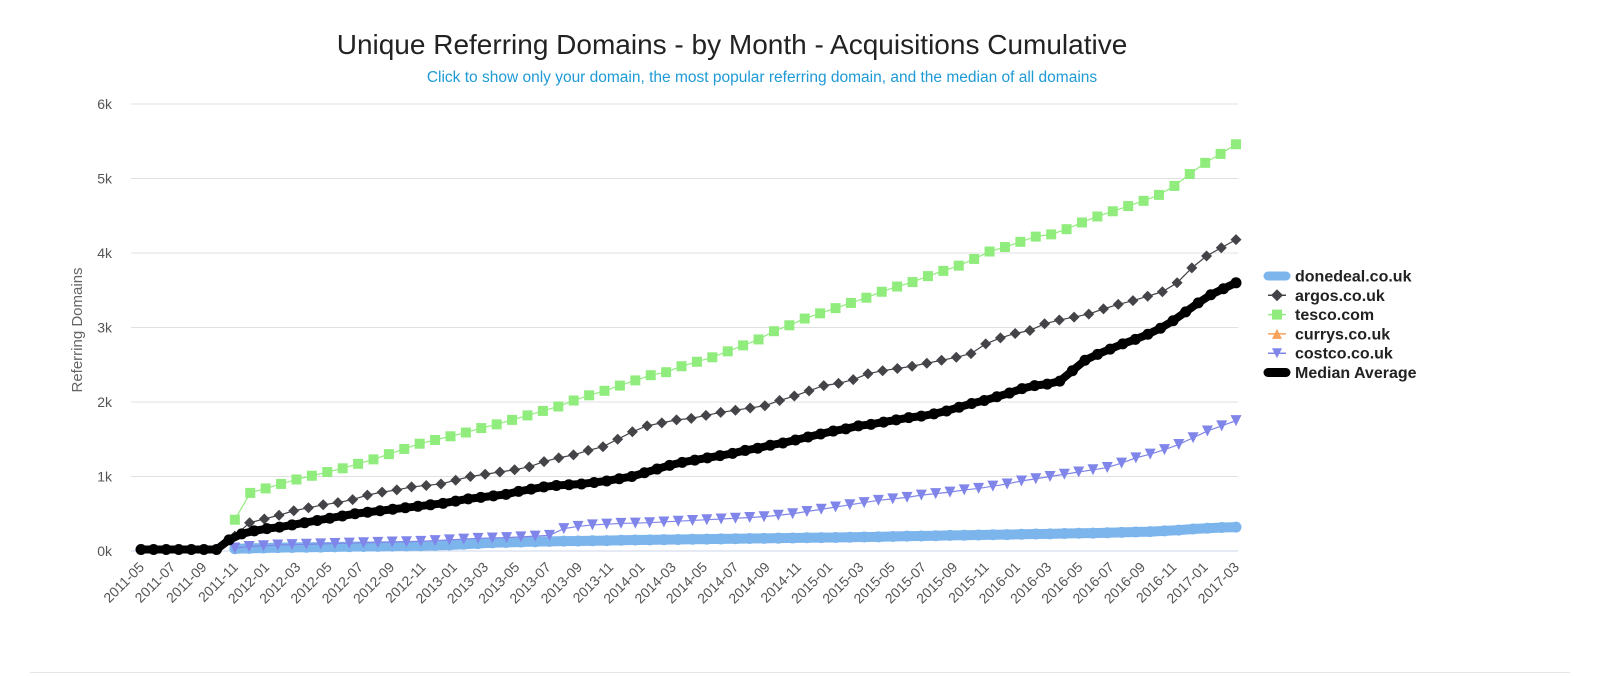  What do you see at coordinates (1337, 277) in the screenshot?
I see `legend-item: donedeal.co.uk` at bounding box center [1337, 277].